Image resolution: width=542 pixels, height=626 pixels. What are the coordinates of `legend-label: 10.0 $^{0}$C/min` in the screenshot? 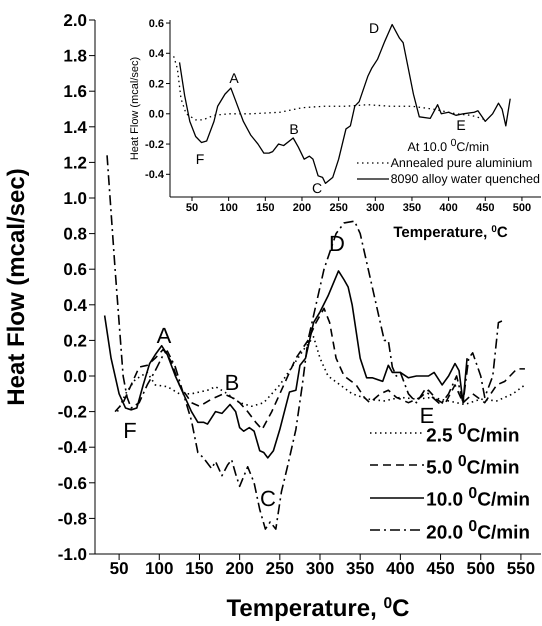 It's located at (478, 498).